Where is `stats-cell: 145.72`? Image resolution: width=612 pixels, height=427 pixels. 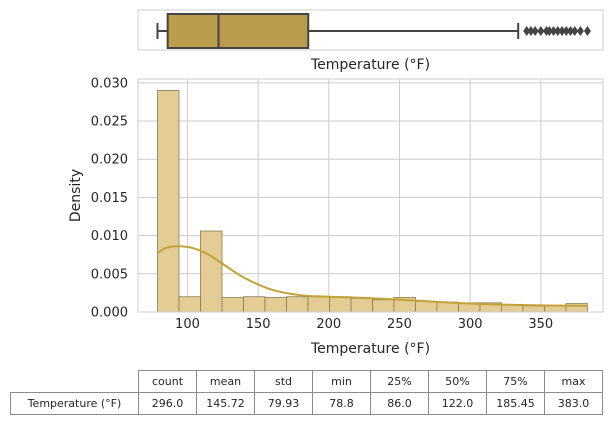
stats-cell: 145.72 is located at coordinates (225, 403).